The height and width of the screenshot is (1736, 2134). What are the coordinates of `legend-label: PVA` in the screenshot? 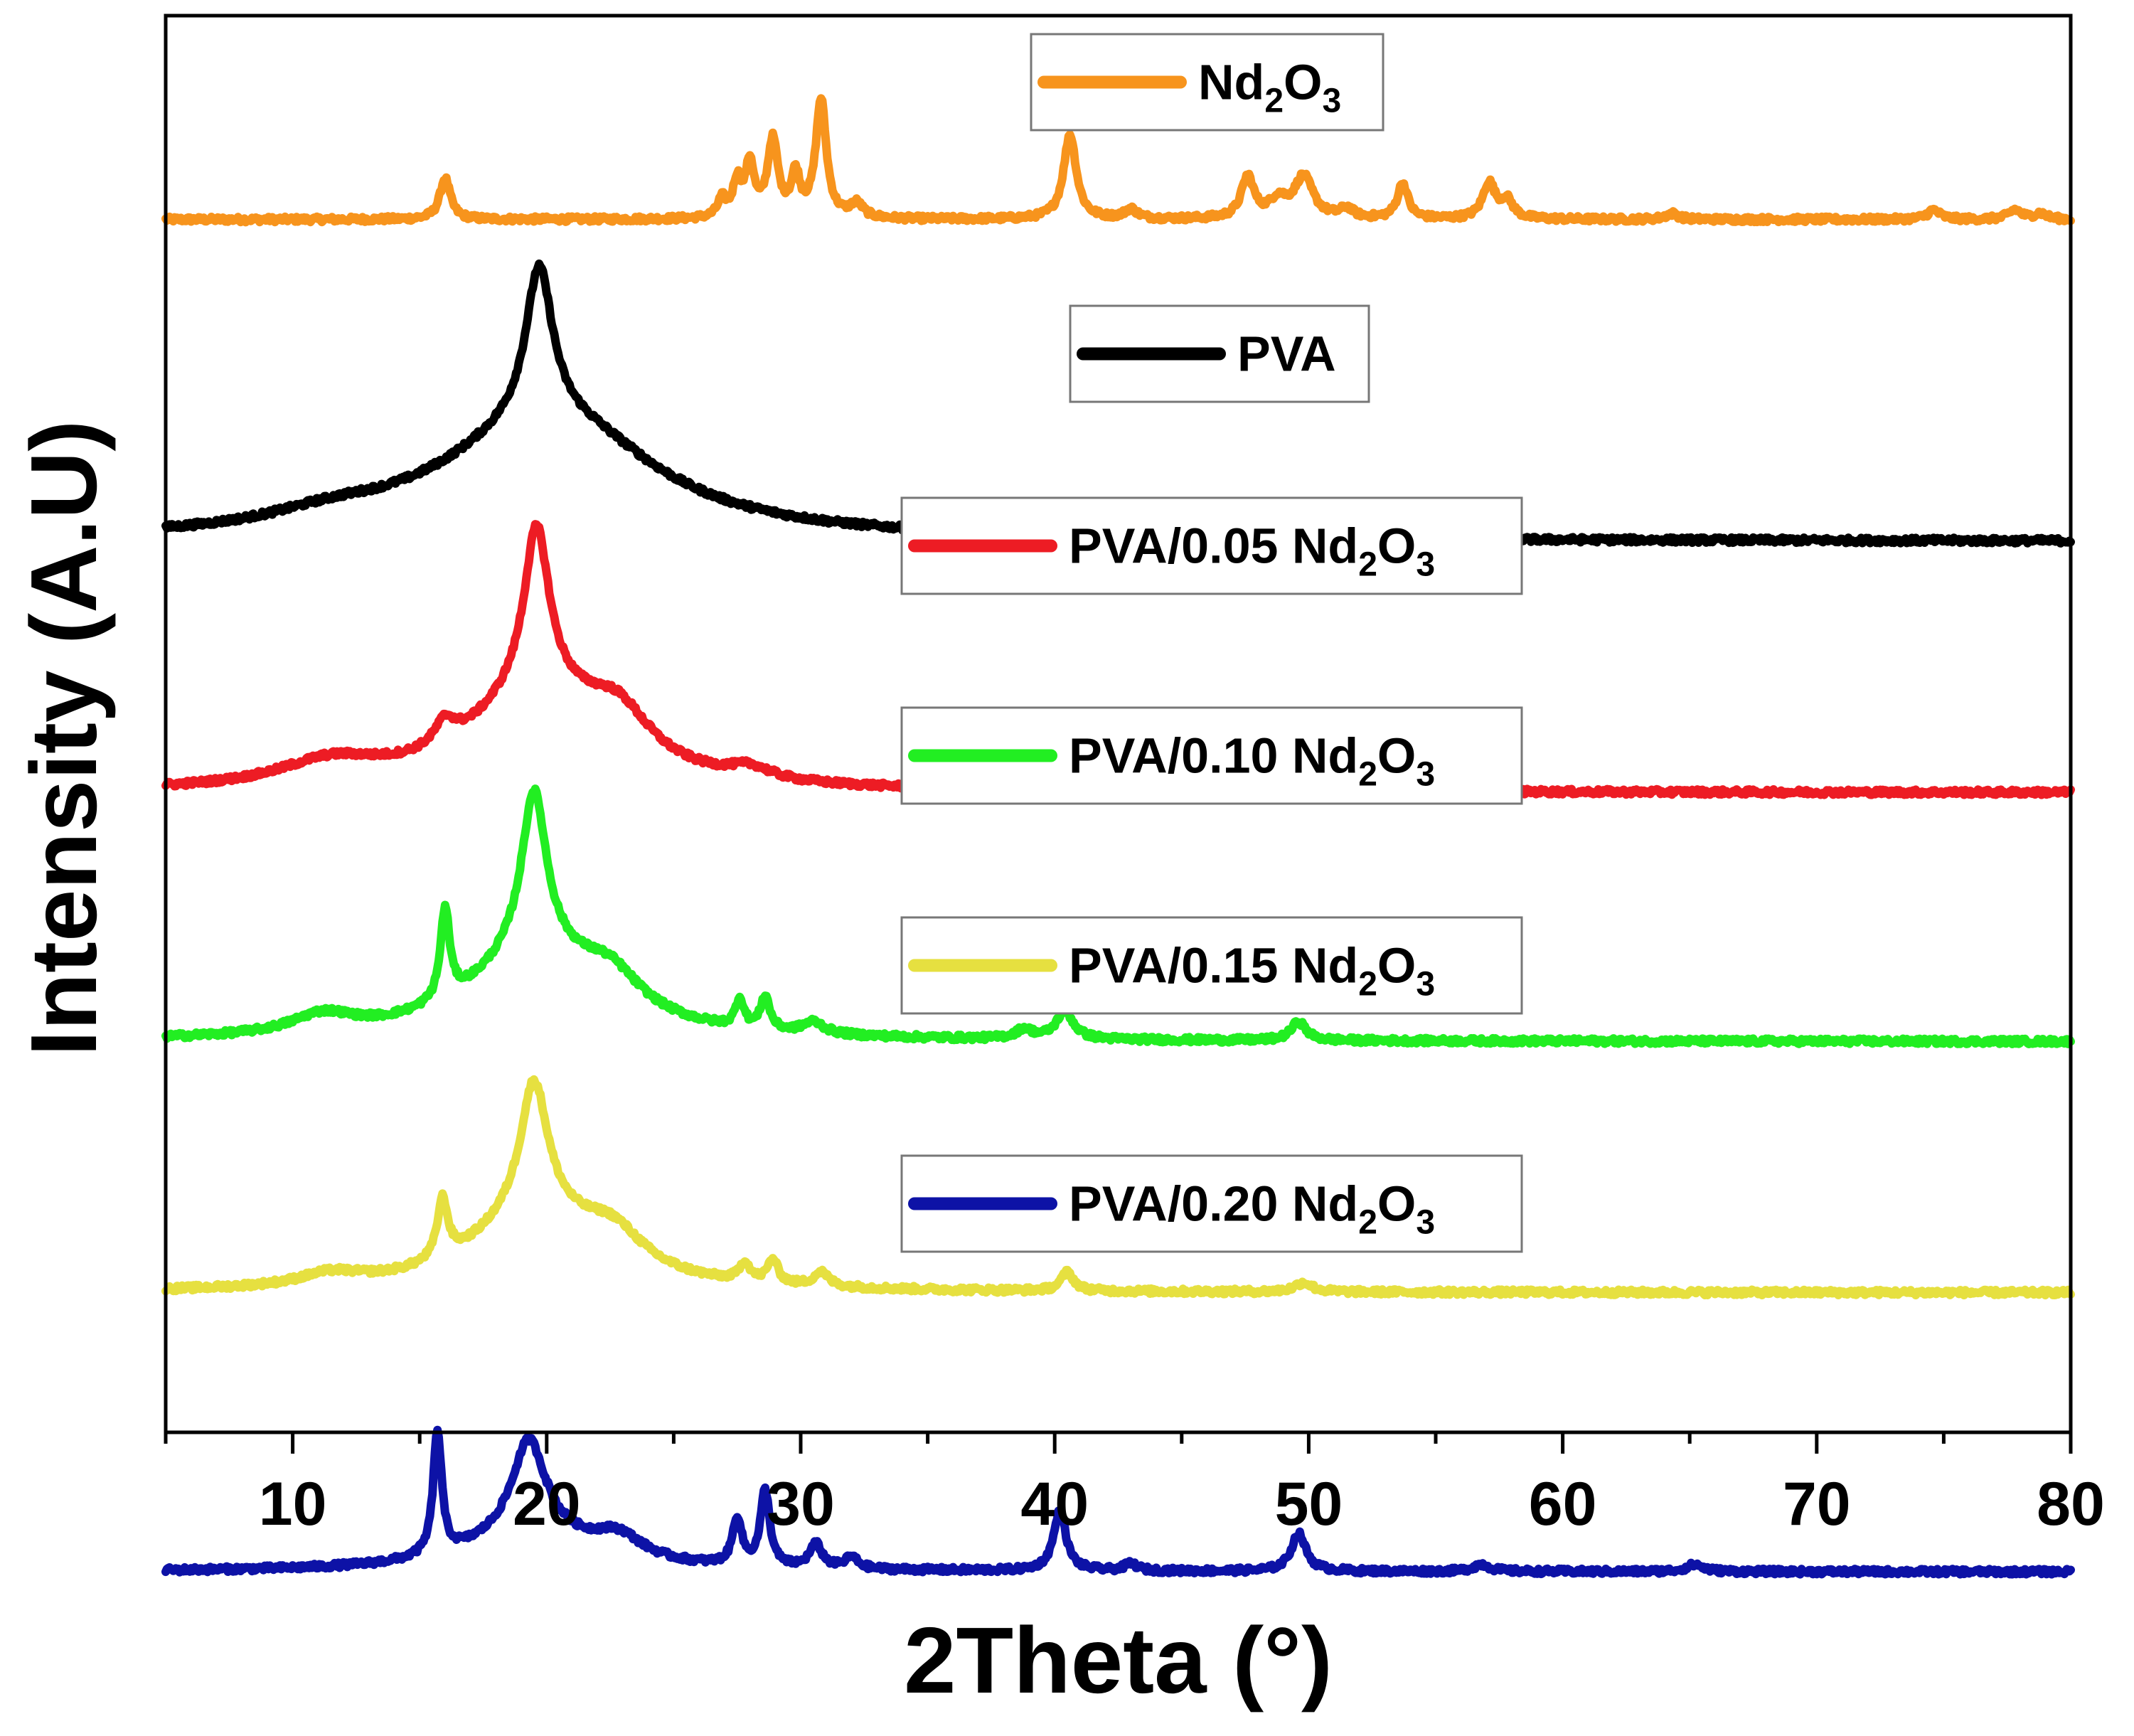 It's located at (1286, 354).